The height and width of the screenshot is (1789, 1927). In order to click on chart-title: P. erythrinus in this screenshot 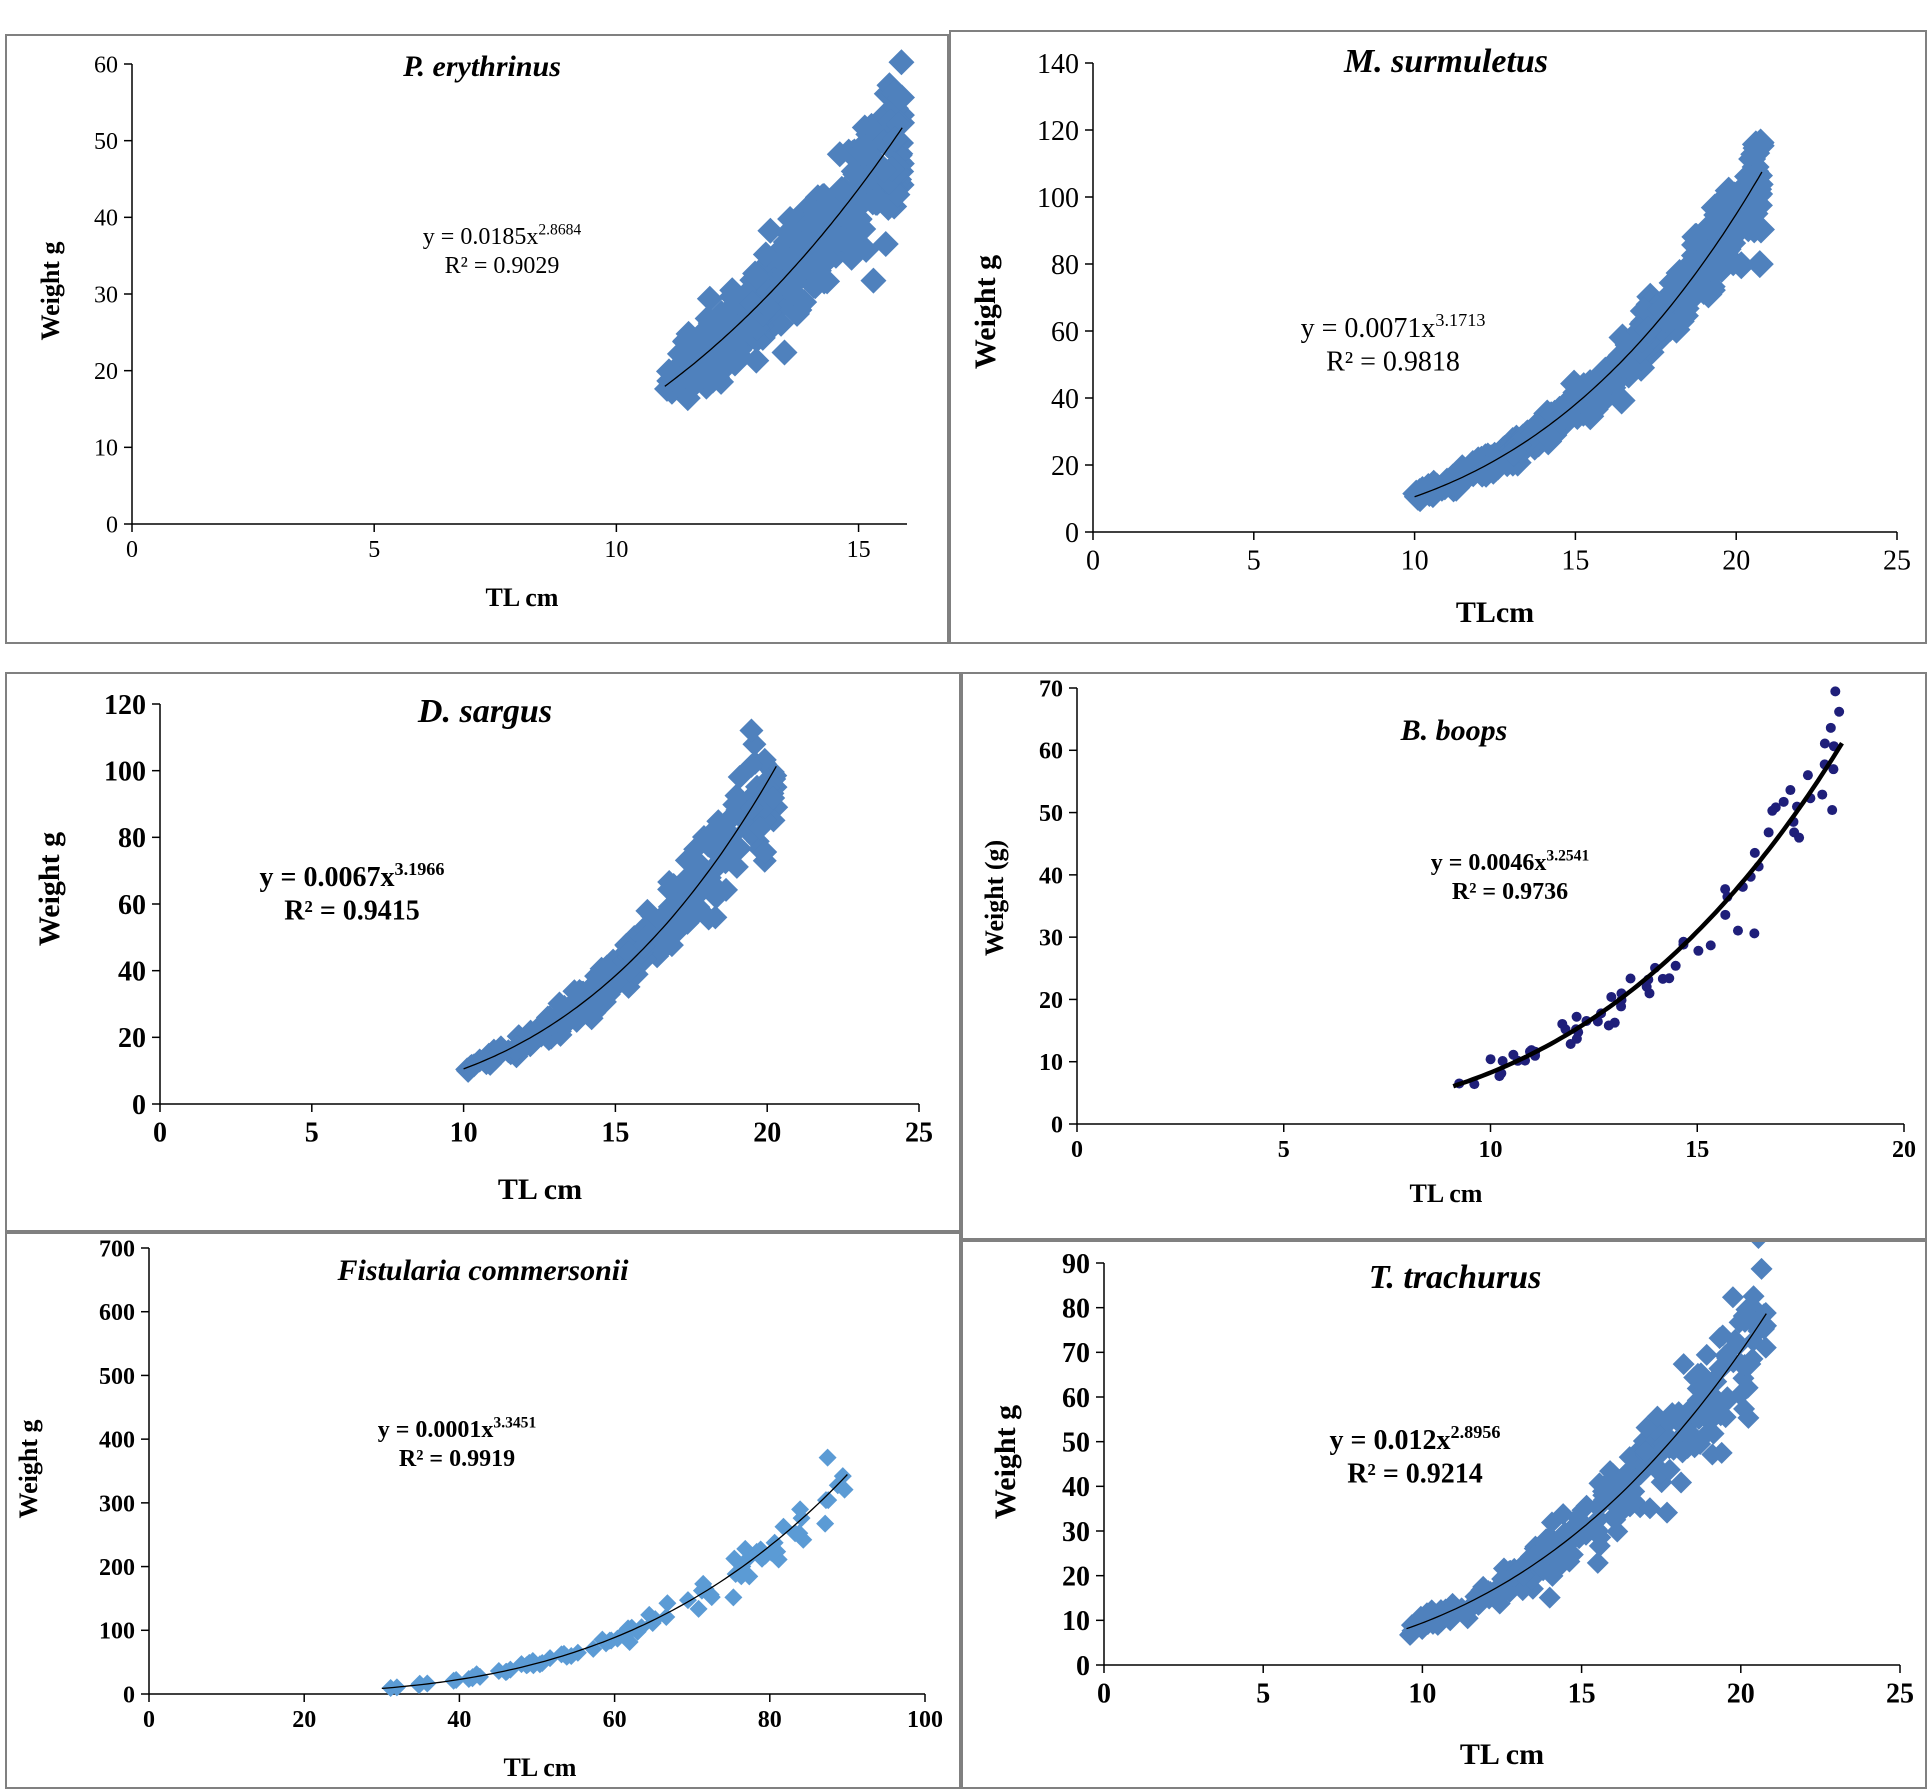, I will do `click(481, 66)`.